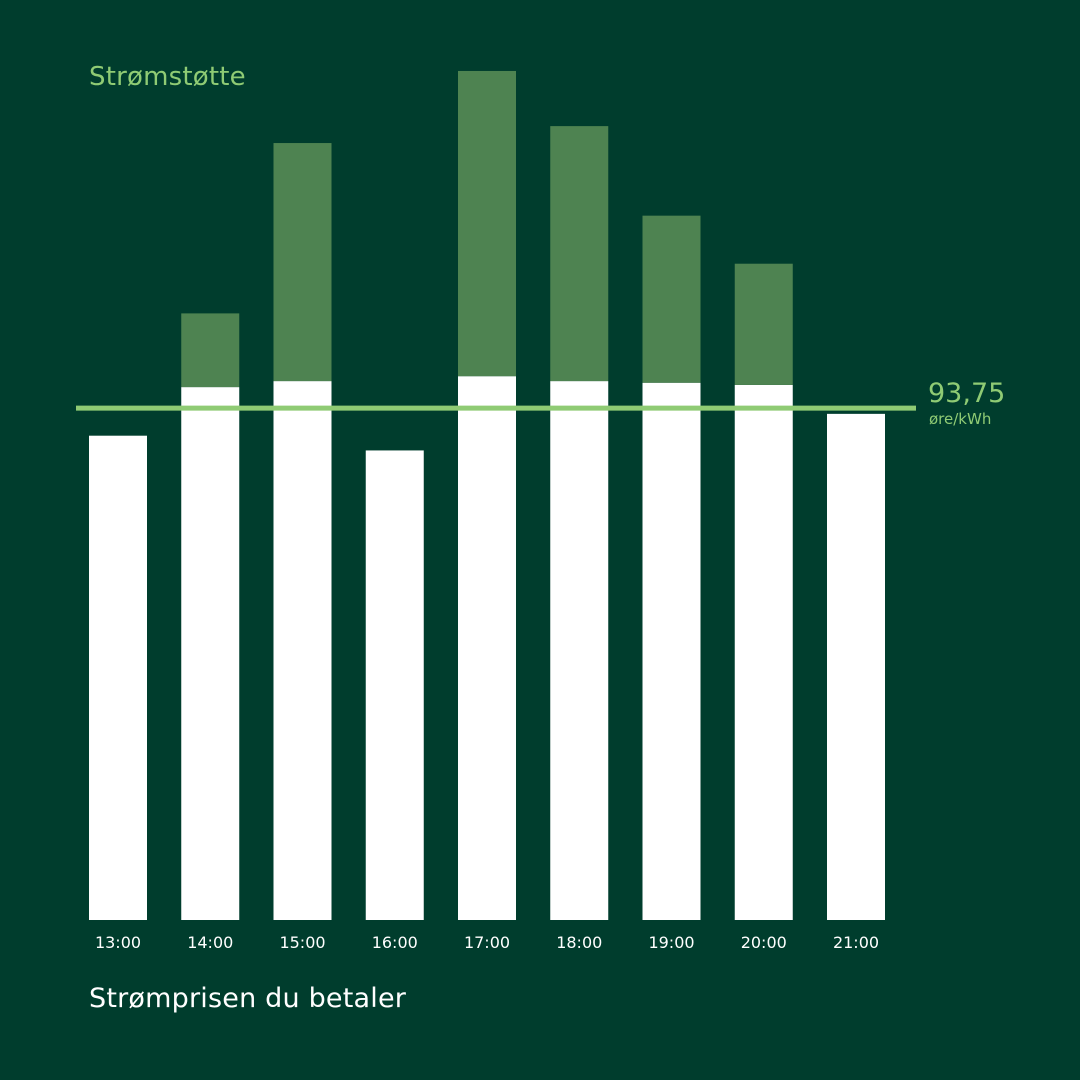  What do you see at coordinates (856, 942) in the screenshot?
I see `x-tick-label: 21:00` at bounding box center [856, 942].